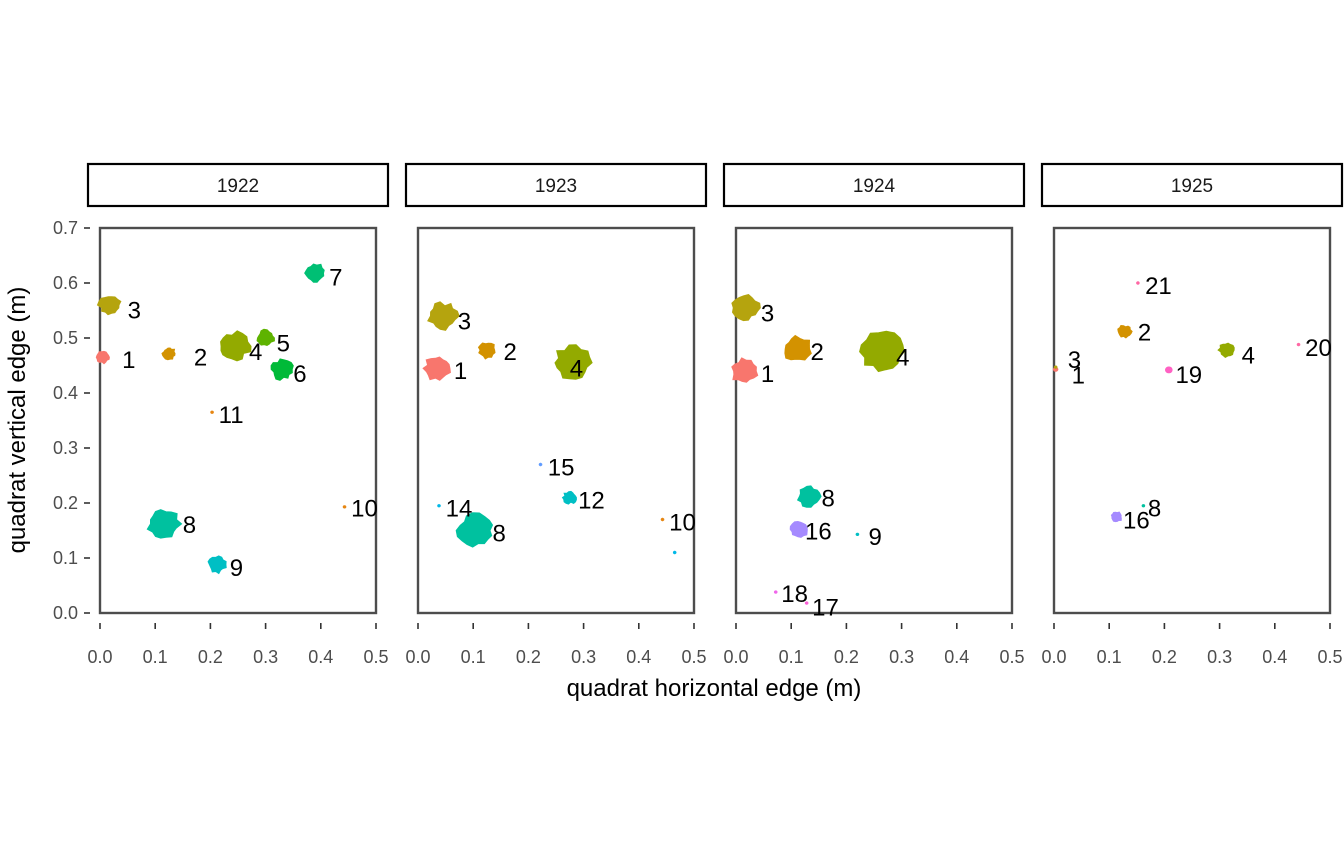 This screenshot has width=1344, height=865. What do you see at coordinates (299, 374) in the screenshot?
I see `plant-label: 6` at bounding box center [299, 374].